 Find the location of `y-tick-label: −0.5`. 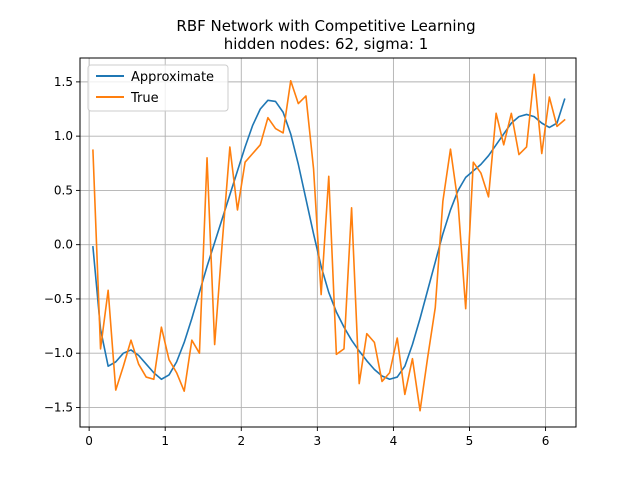

y-tick-label: −0.5 is located at coordinates (58, 299).